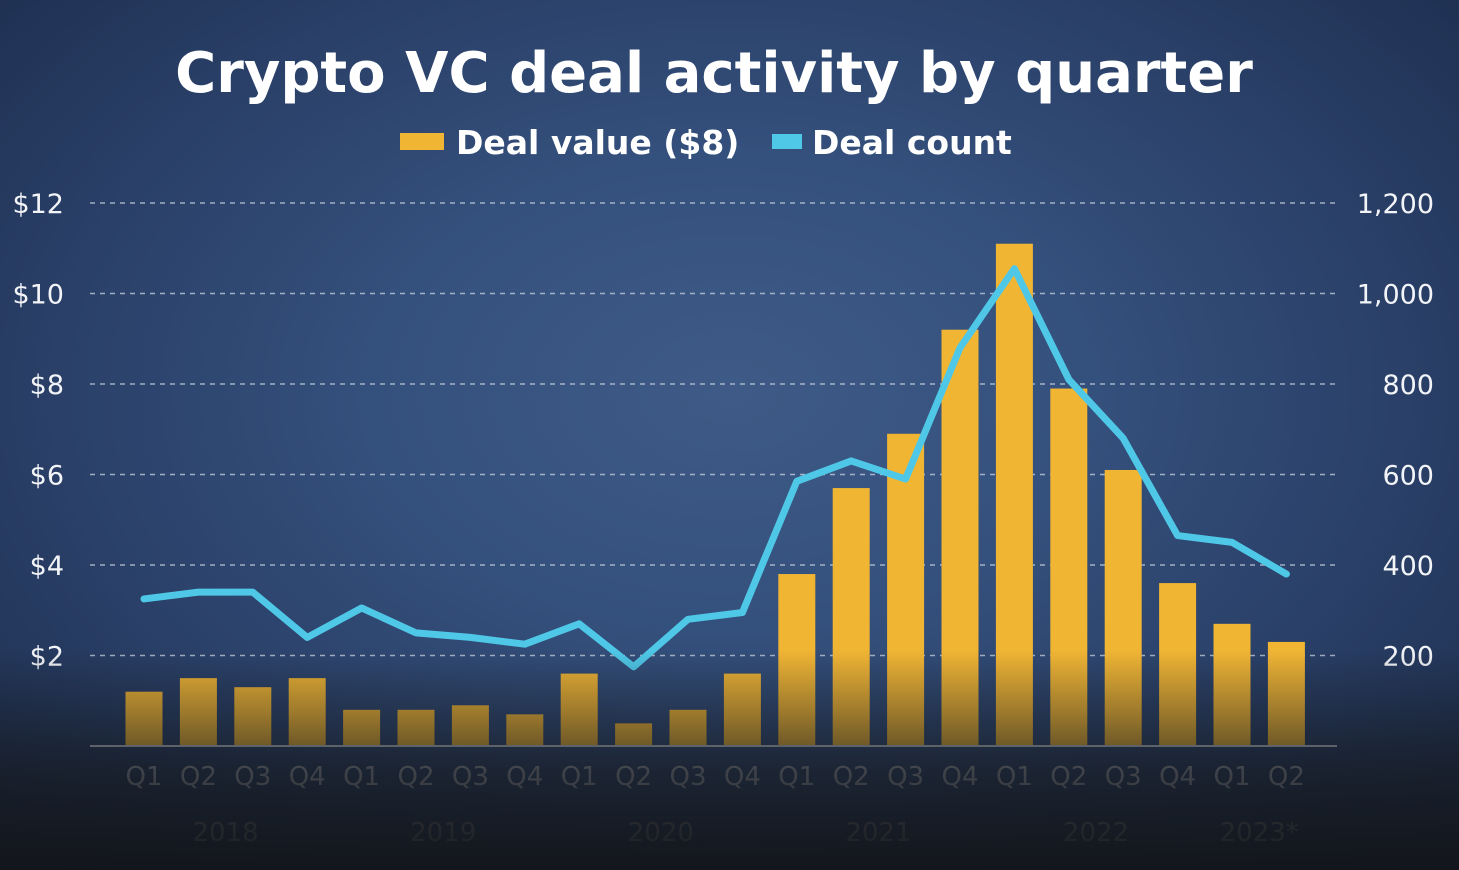 The image size is (1459, 870). Describe the element at coordinates (1408, 476) in the screenshot. I see `y-right-tick-label: 600` at that location.